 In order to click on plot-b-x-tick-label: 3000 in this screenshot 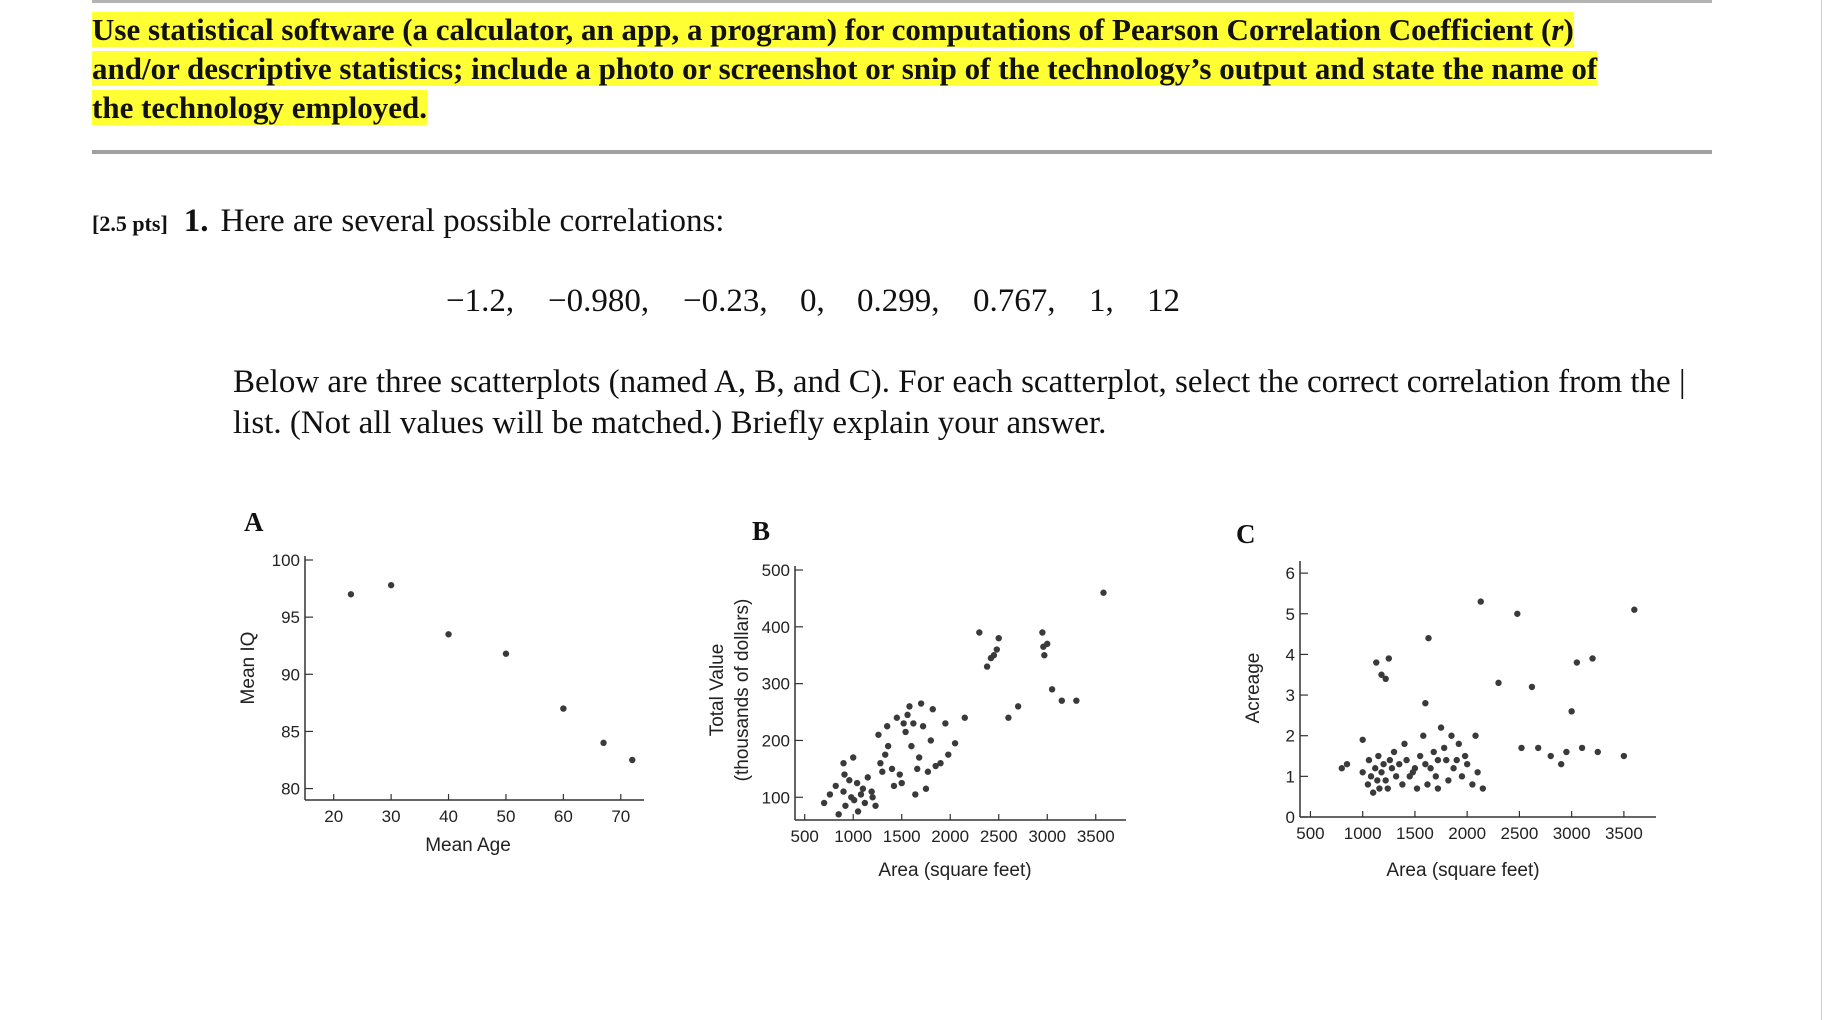, I will do `click(1047, 836)`.